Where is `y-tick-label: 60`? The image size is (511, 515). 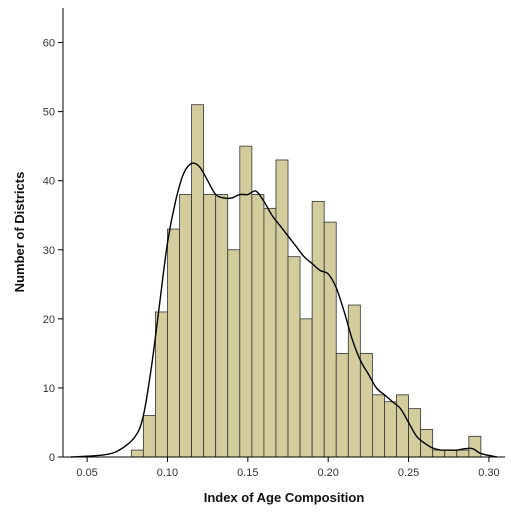 y-tick-label: 60 is located at coordinates (49, 44).